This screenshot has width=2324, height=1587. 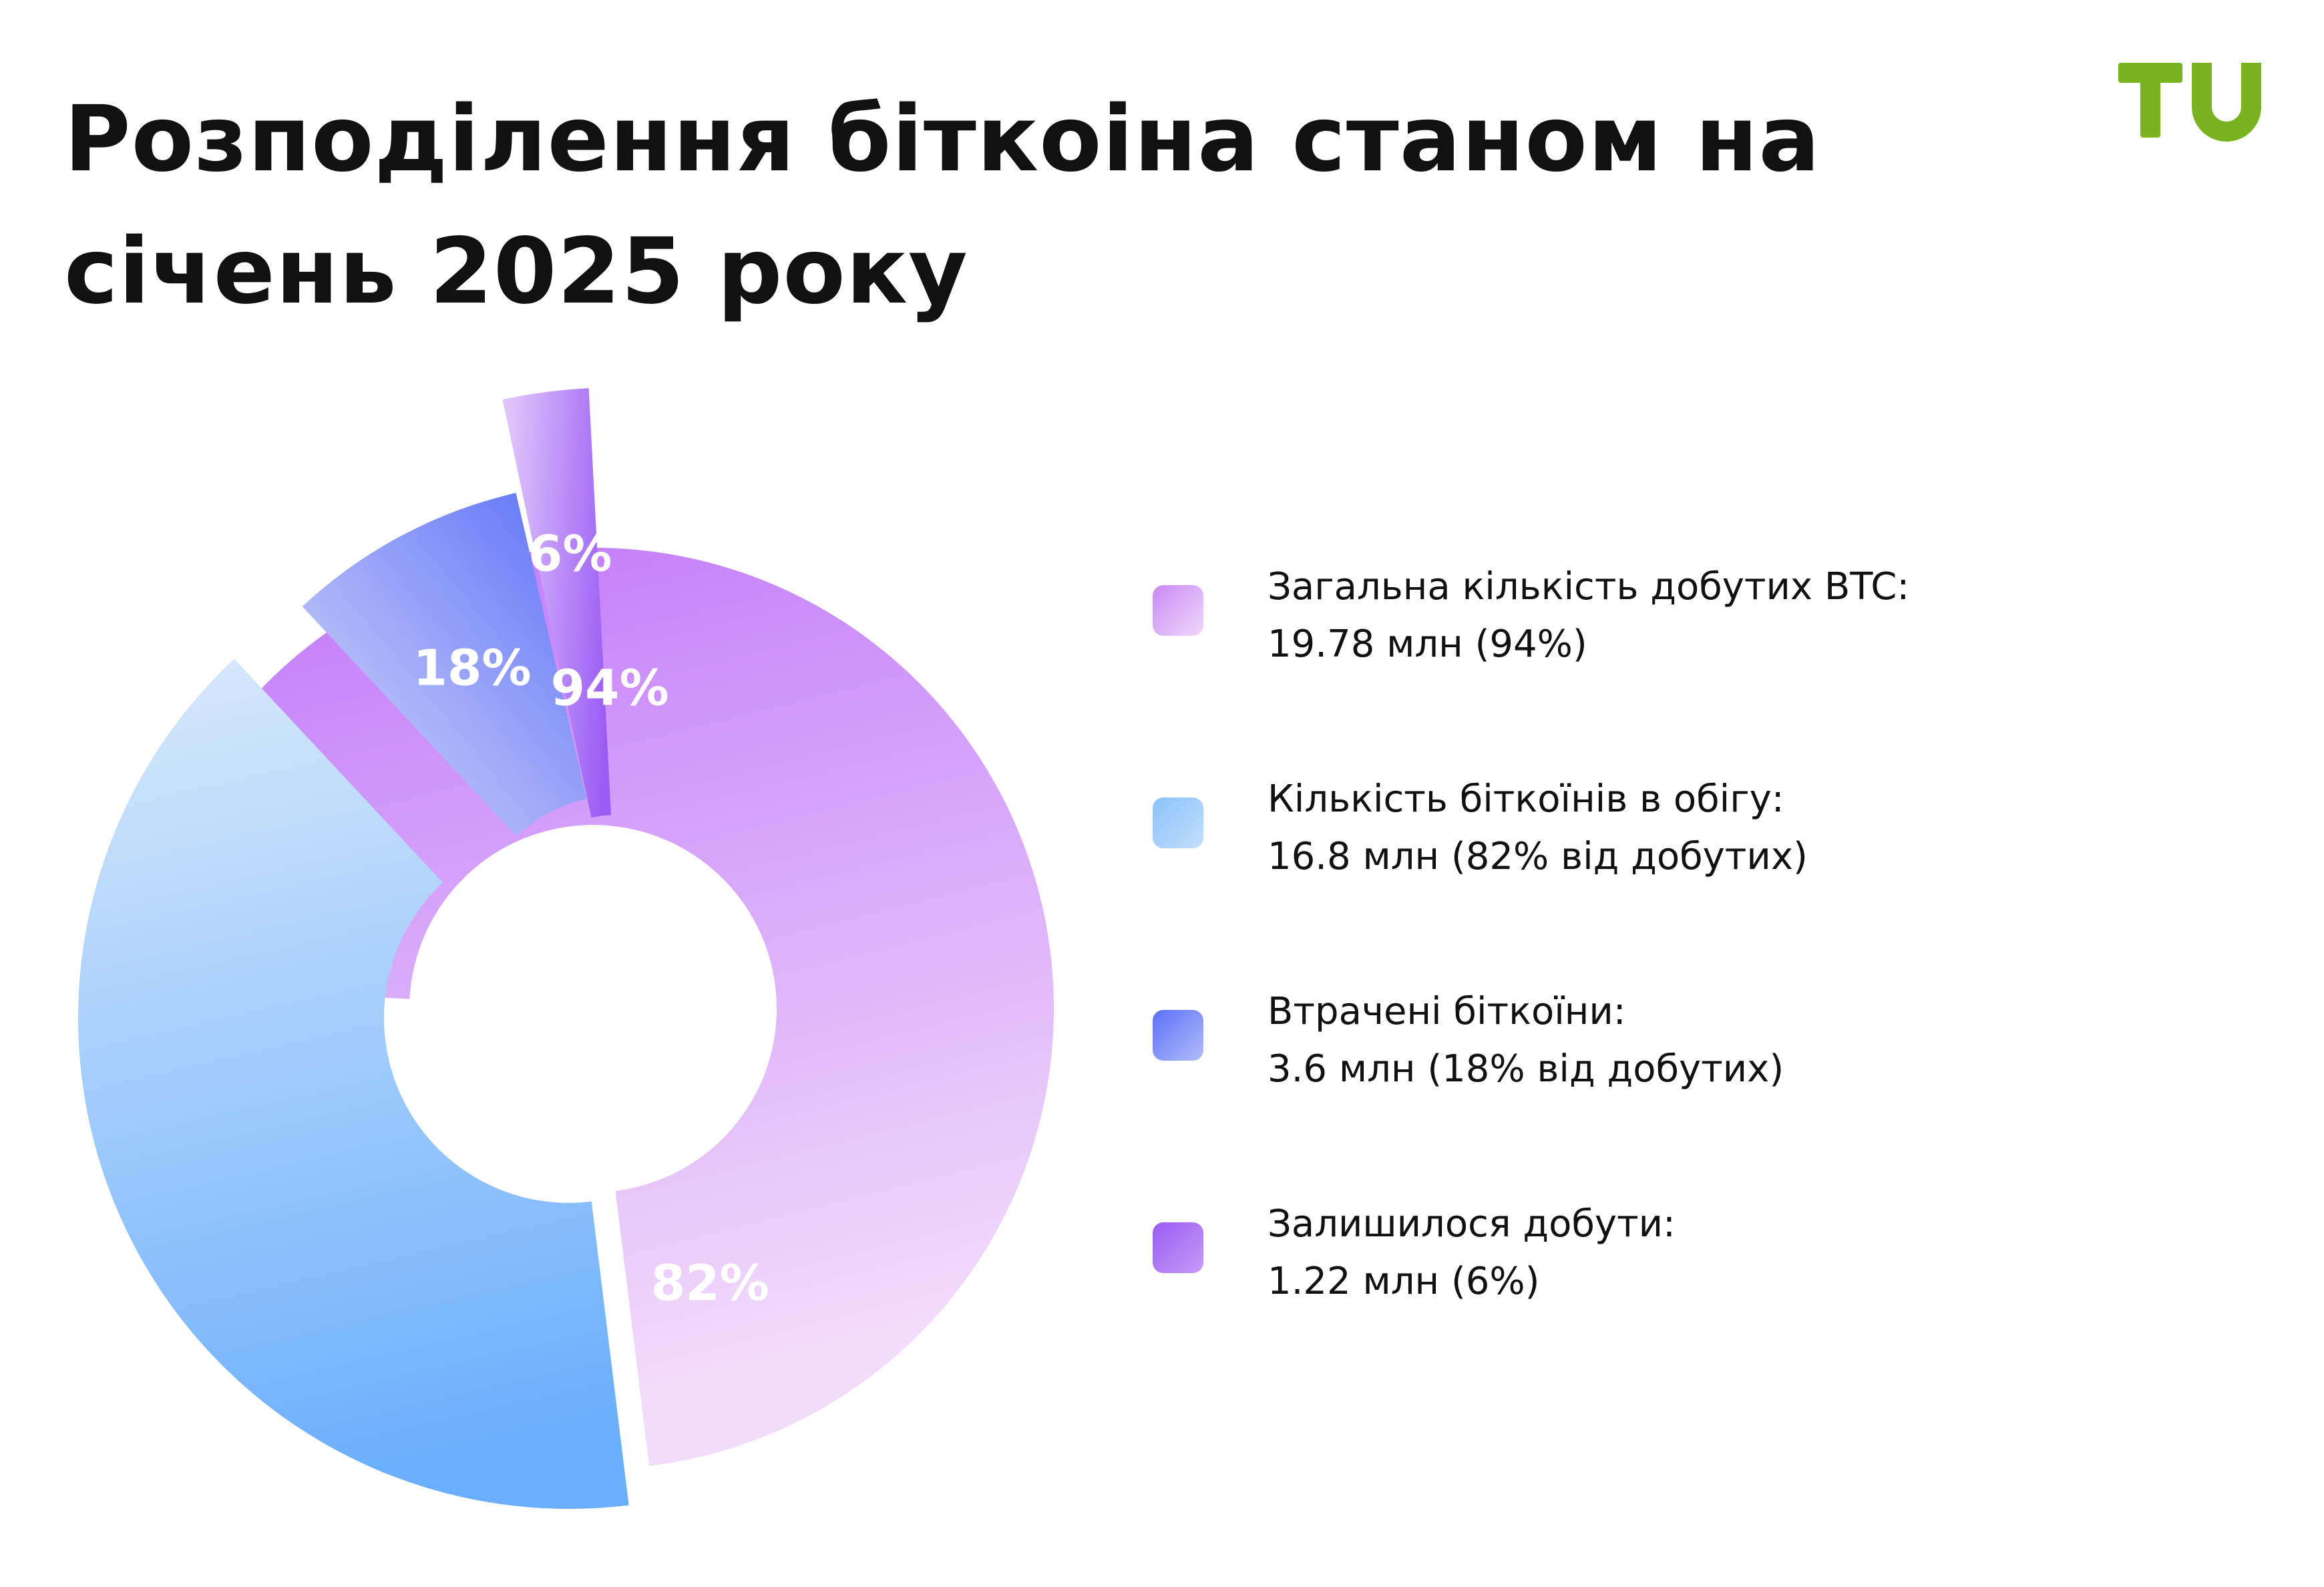 I want to click on logo-t-stem, so click(x=2150, y=101).